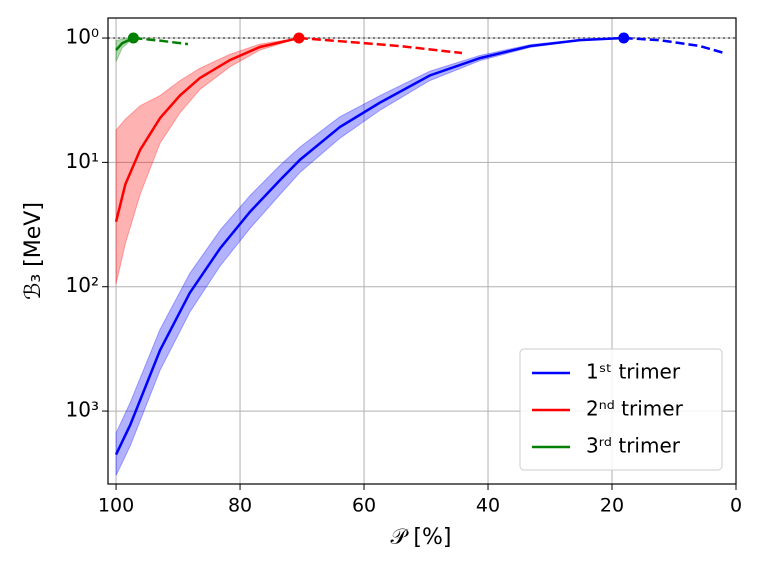 This screenshot has width=762, height=572. I want to click on x-tick-label: 60, so click(364, 506).